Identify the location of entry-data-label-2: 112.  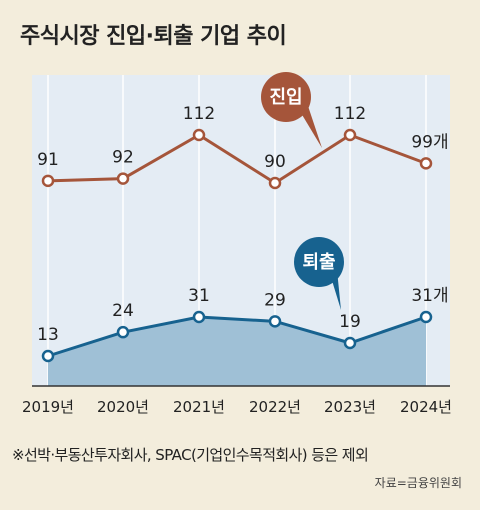
(199, 114).